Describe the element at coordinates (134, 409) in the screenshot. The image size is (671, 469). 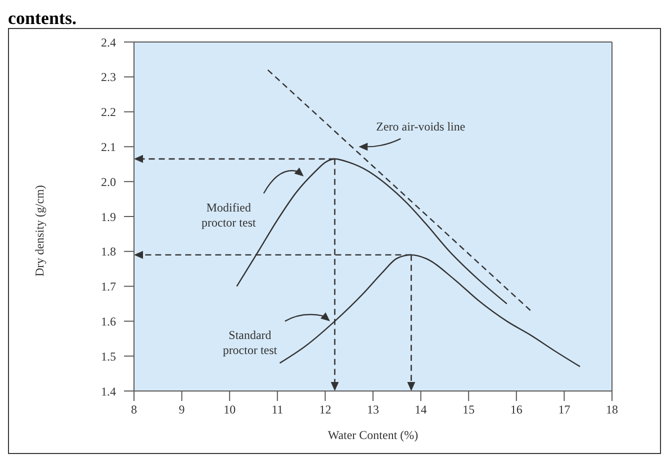
I see `x-tick-label: 8` at that location.